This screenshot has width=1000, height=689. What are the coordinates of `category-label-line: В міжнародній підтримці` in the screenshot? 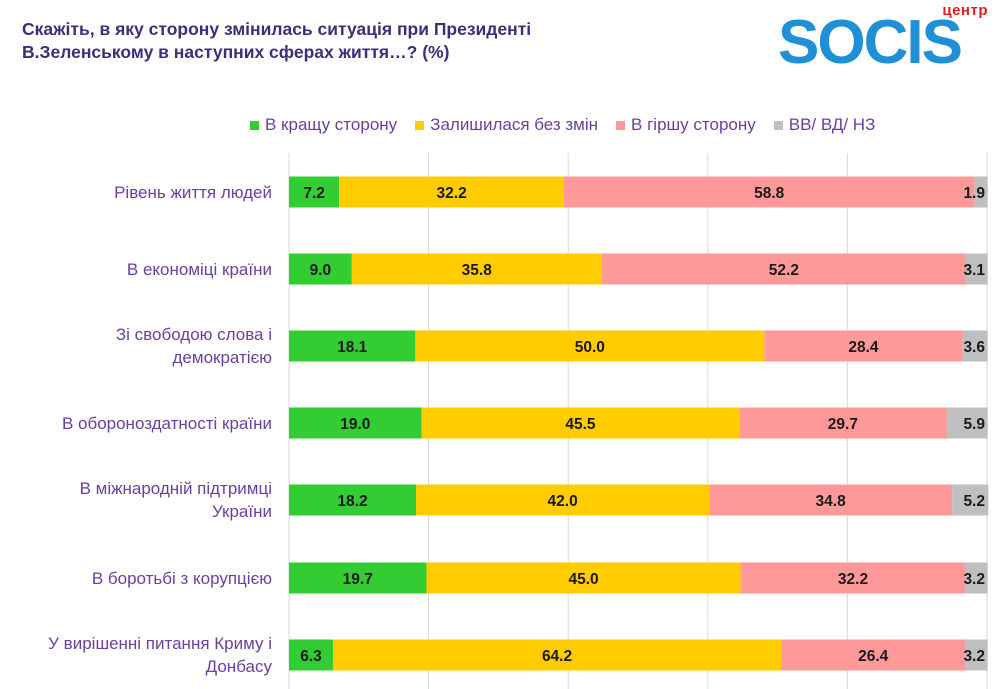 It's located at (175, 488).